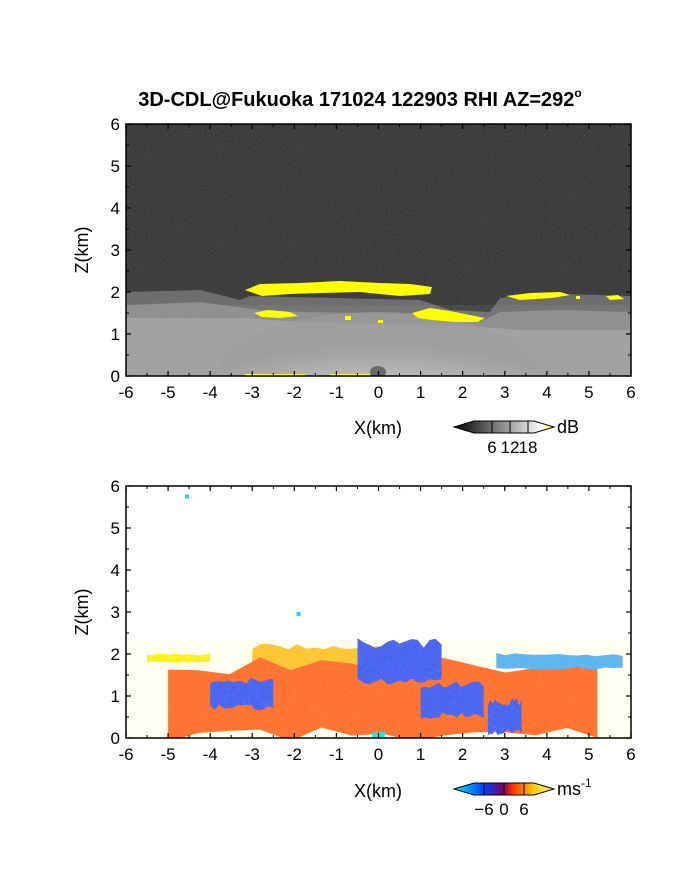  What do you see at coordinates (503, 809) in the screenshot?
I see `bottom-colorbar-tick-label: 0` at bounding box center [503, 809].